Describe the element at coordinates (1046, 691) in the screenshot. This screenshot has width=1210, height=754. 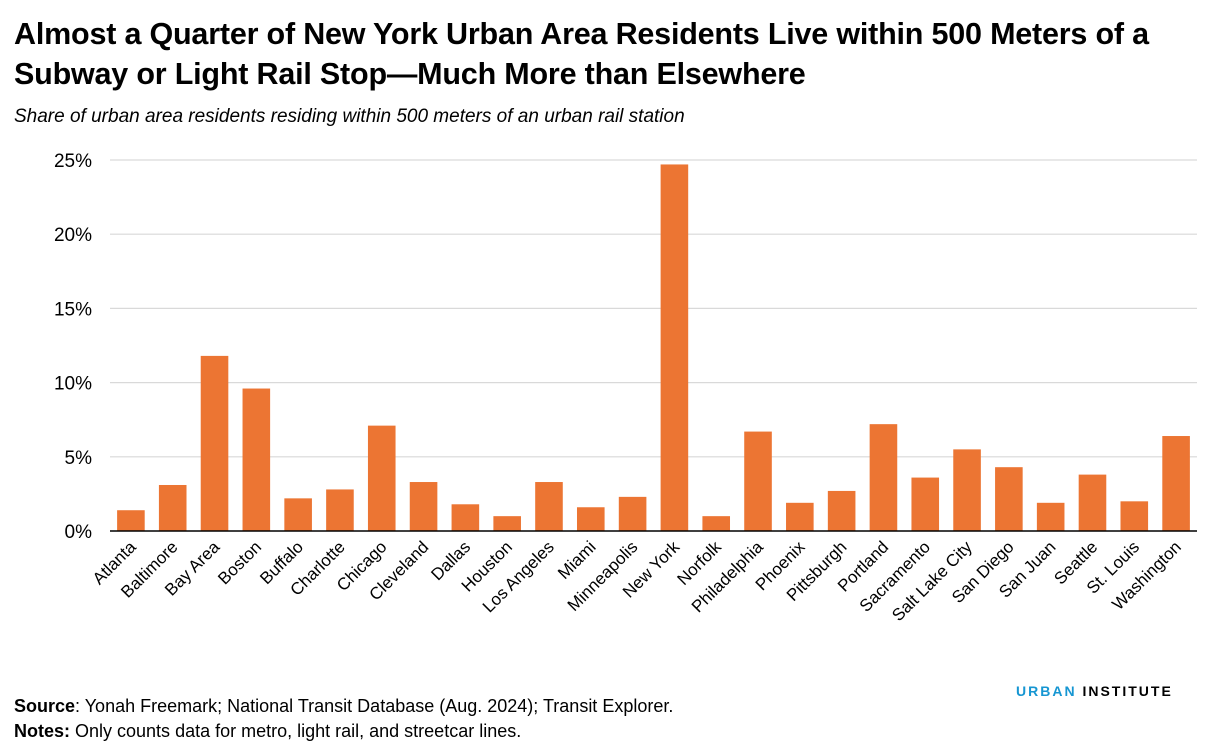
I see `logo-part-urban: URBAN` at that location.